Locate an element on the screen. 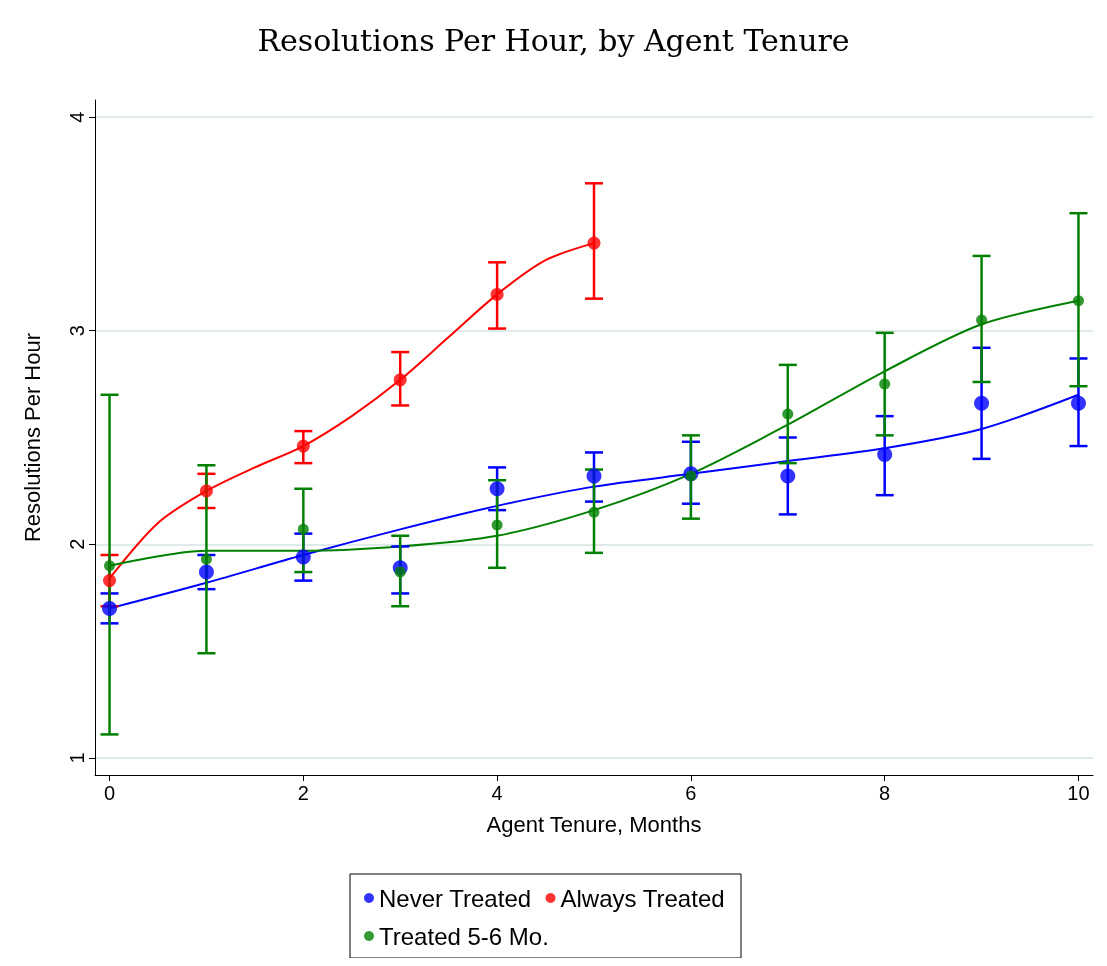 This screenshot has width=1107, height=966. legend-label: Always Treated is located at coordinates (642, 898).